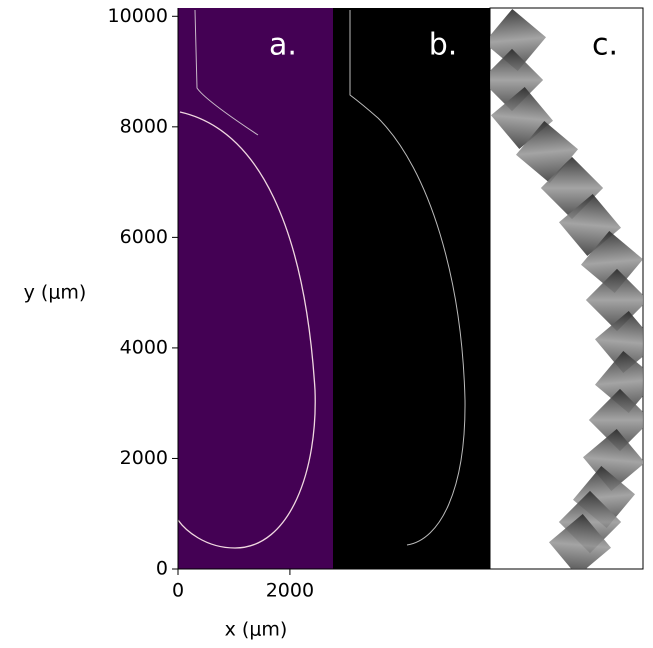 Image resolution: width=653 pixels, height=648 pixels. What do you see at coordinates (290, 591) in the screenshot?
I see `x-tick-label: 2000` at bounding box center [290, 591].